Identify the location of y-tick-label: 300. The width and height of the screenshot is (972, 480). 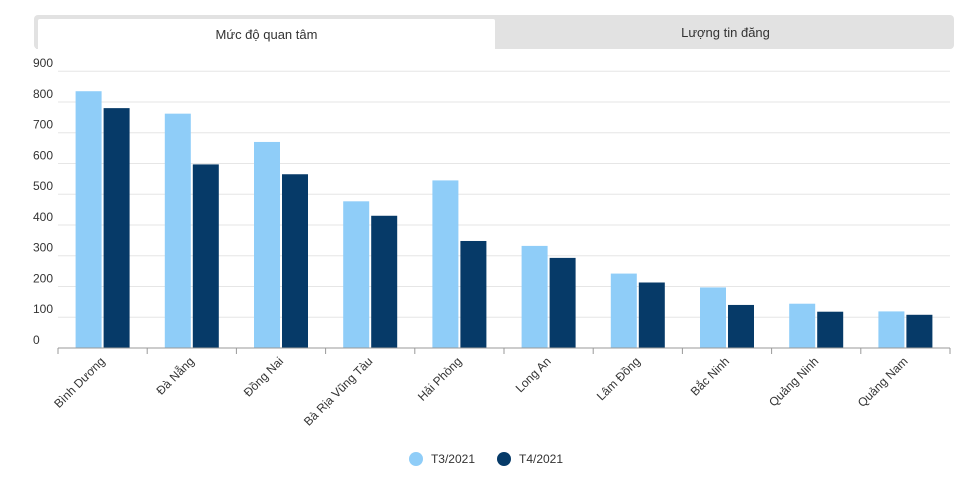
(43, 248).